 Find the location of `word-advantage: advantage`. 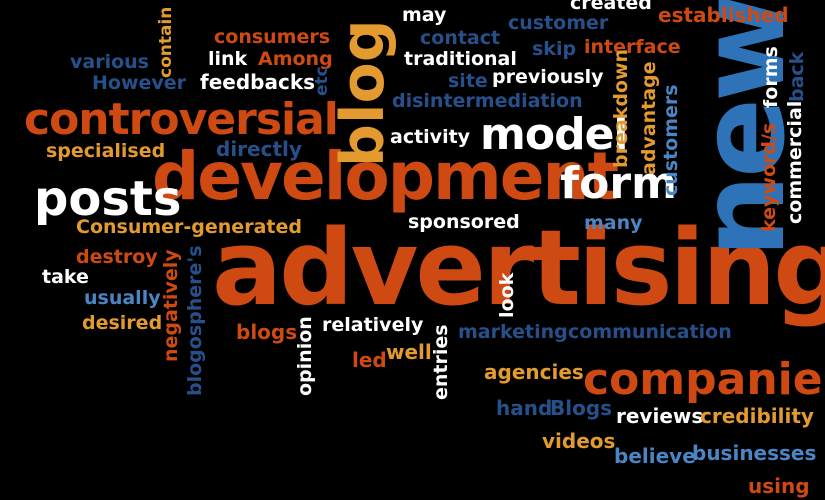

word-advantage: advantage is located at coordinates (649, 118).